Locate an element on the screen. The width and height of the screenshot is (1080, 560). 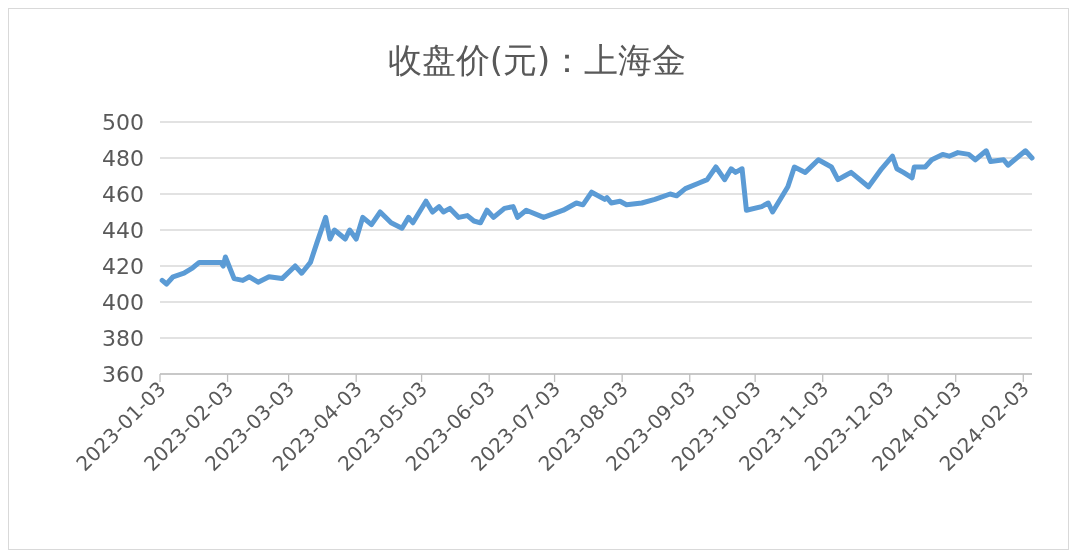
y-tick-label: 400 is located at coordinates (123, 302).